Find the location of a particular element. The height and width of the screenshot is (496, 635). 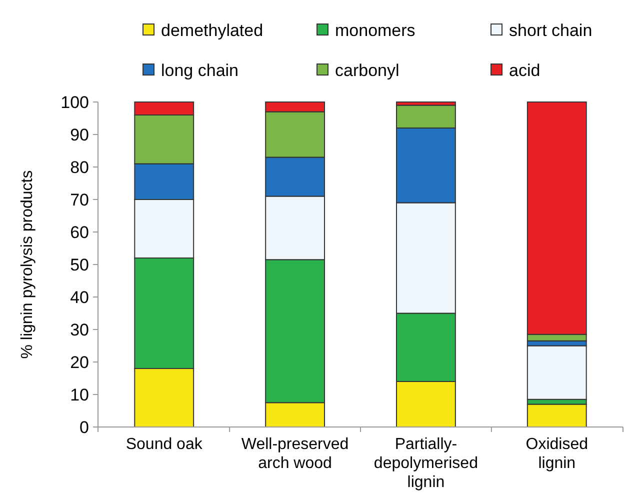

y-tick-label: 50 is located at coordinates (79, 264).